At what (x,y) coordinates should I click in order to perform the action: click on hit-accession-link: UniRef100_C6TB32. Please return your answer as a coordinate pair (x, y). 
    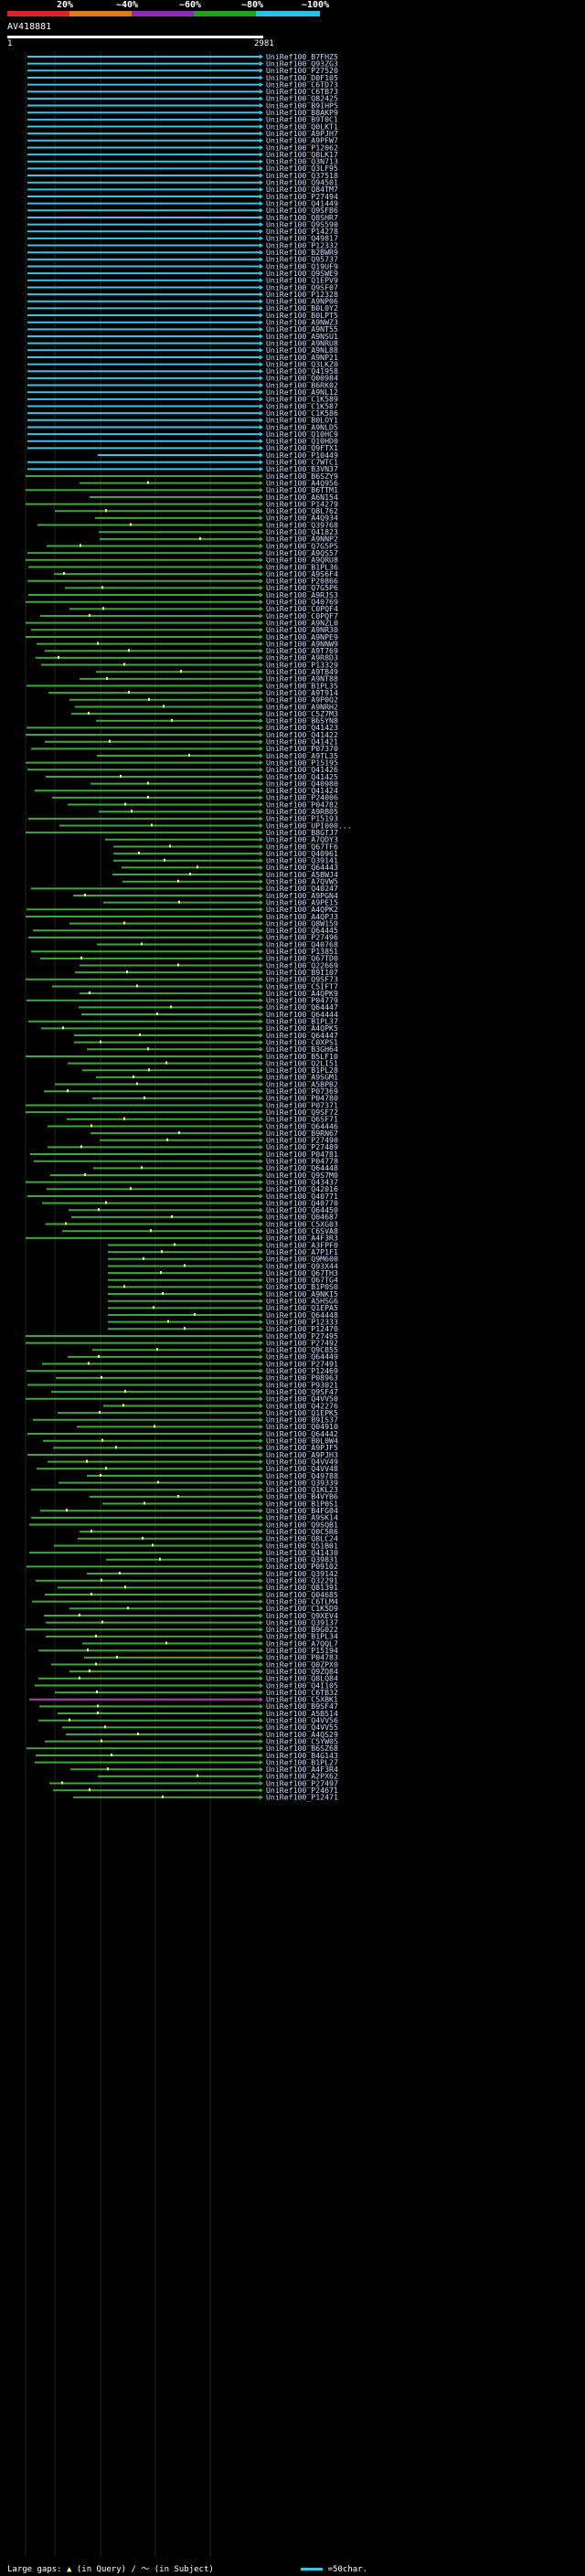
    Looking at the image, I should click on (302, 1692).